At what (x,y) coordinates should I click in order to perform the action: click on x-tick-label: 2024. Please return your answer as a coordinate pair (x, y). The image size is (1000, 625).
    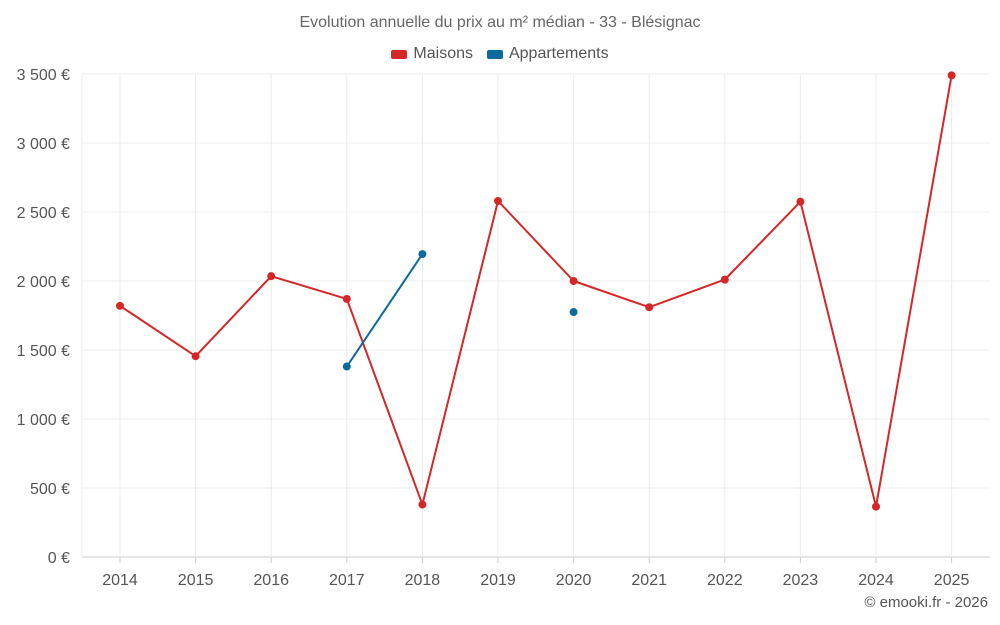
    Looking at the image, I should click on (876, 580).